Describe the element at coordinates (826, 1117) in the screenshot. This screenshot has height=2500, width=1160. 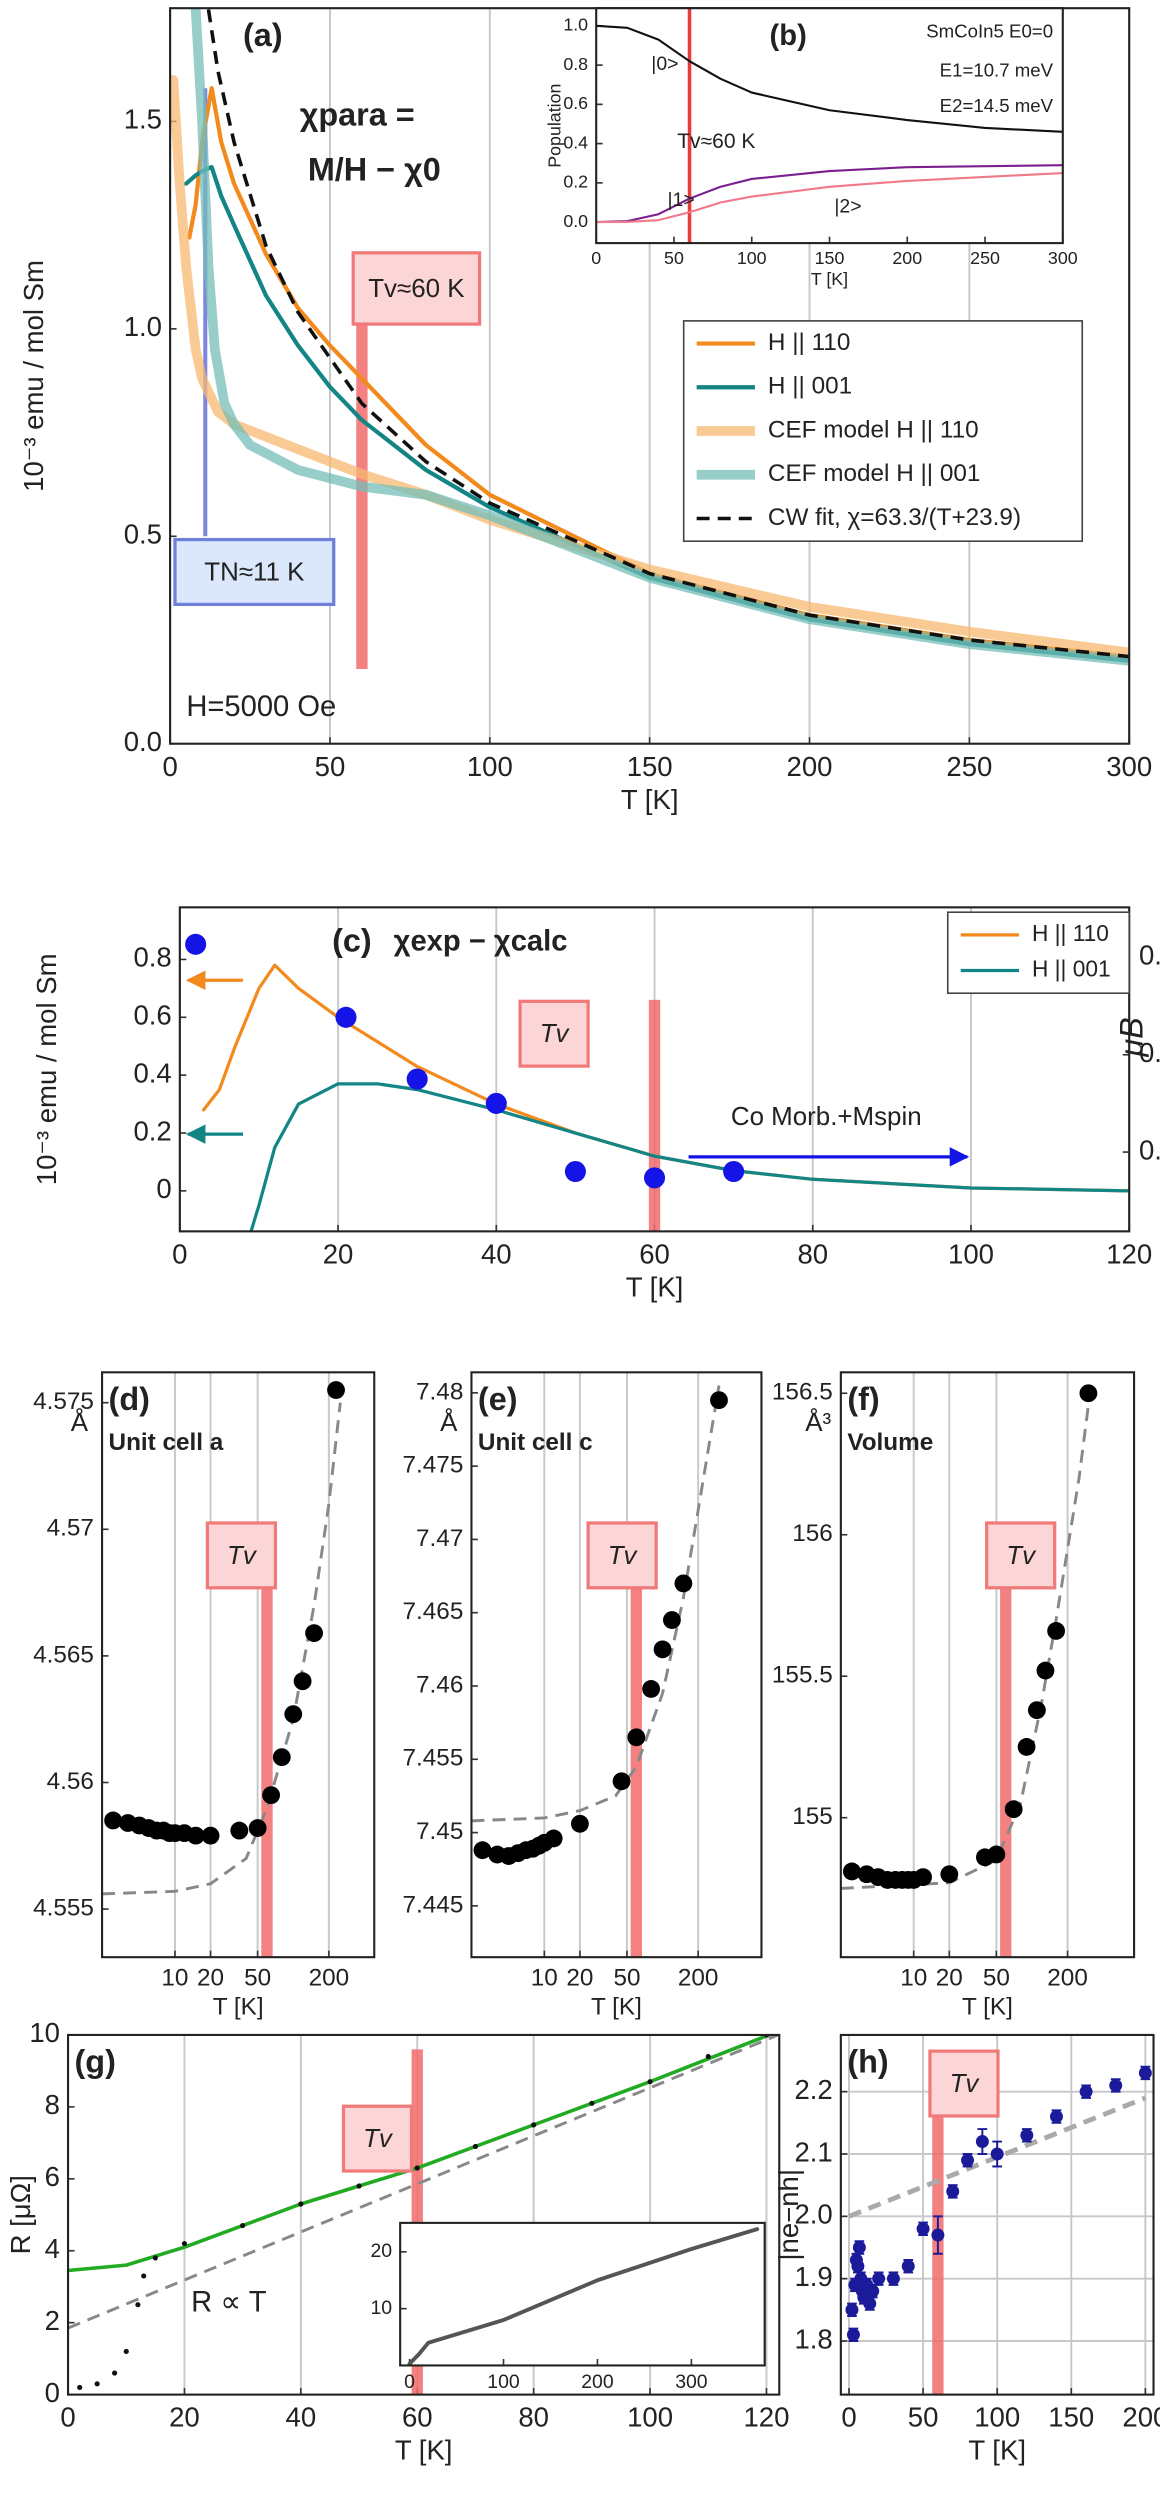
I see `annotation: Co Morb.+Mspin` at that location.